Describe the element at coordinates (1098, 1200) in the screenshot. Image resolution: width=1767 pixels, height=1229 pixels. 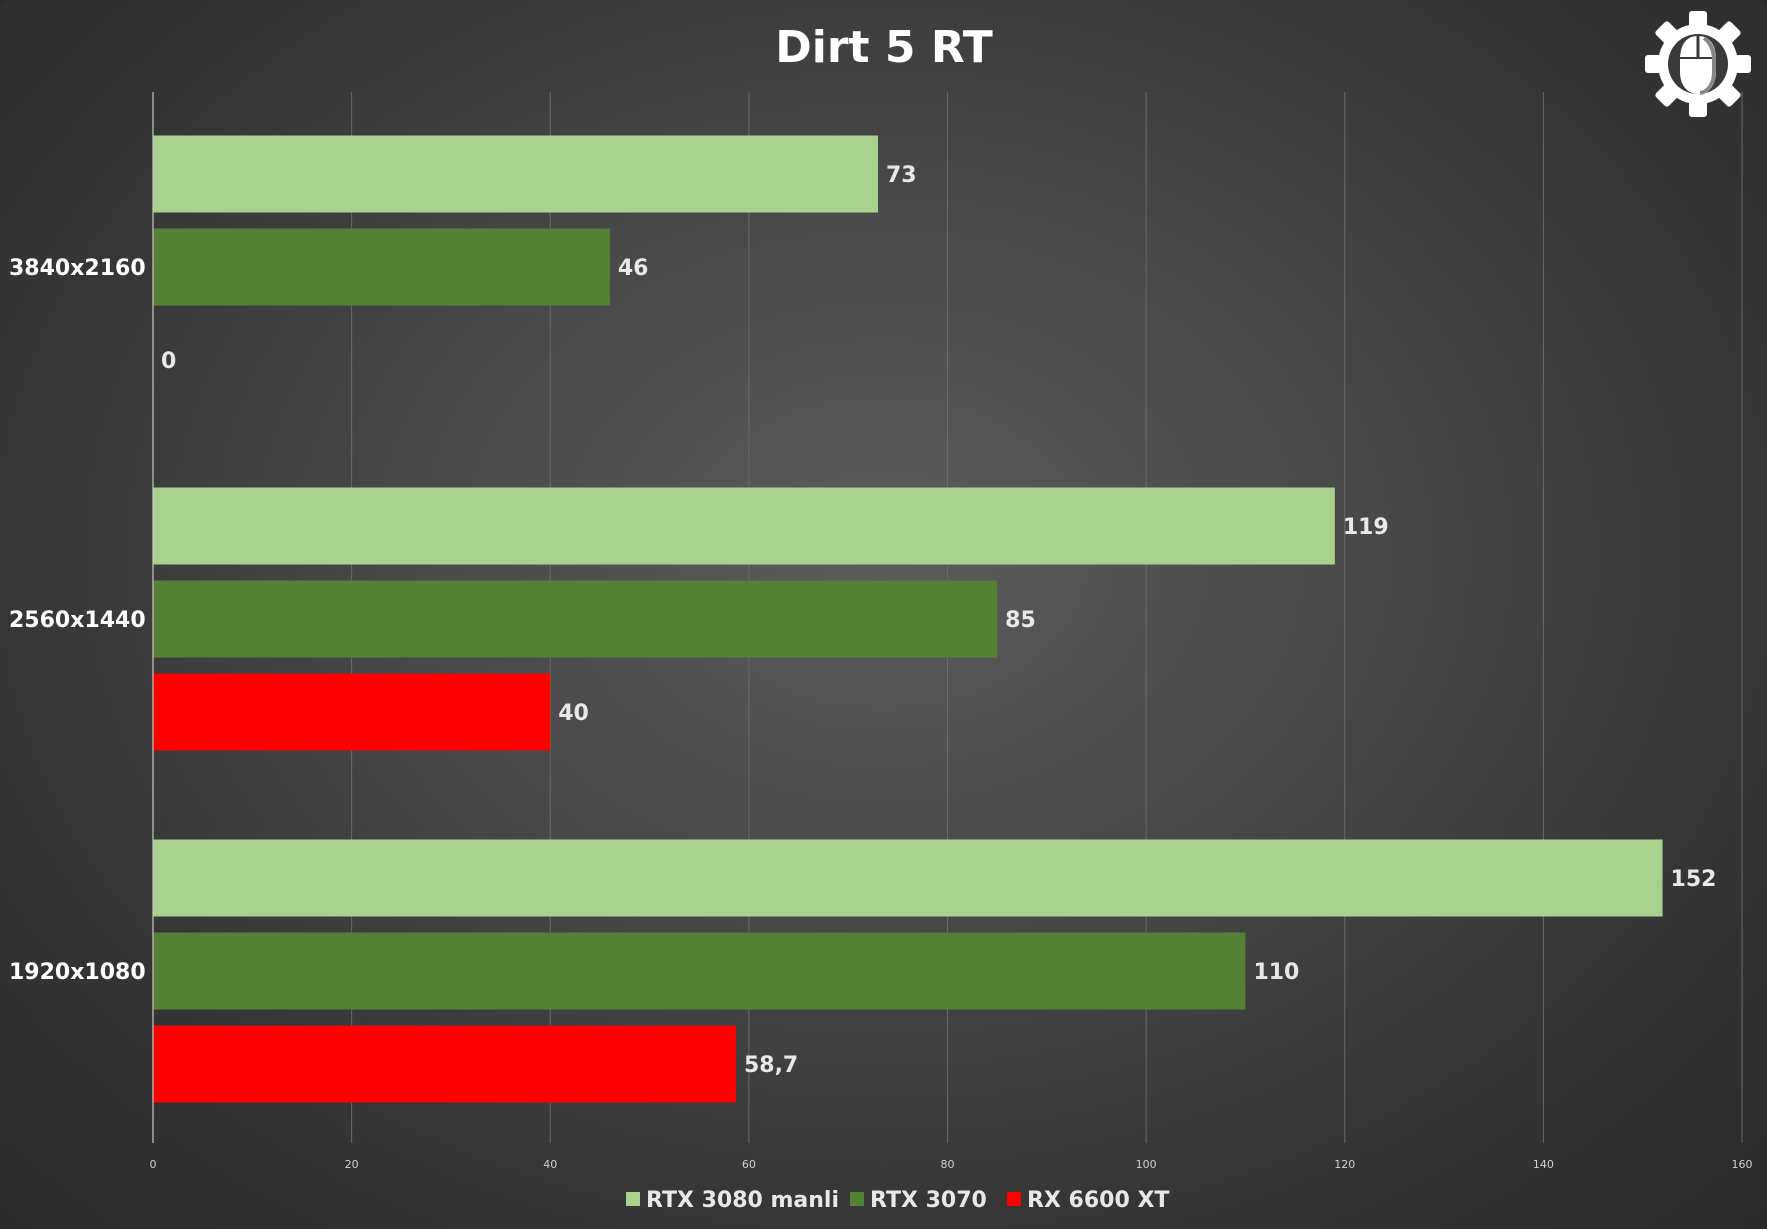
I see `legend-label: RX 6600 XT` at that location.